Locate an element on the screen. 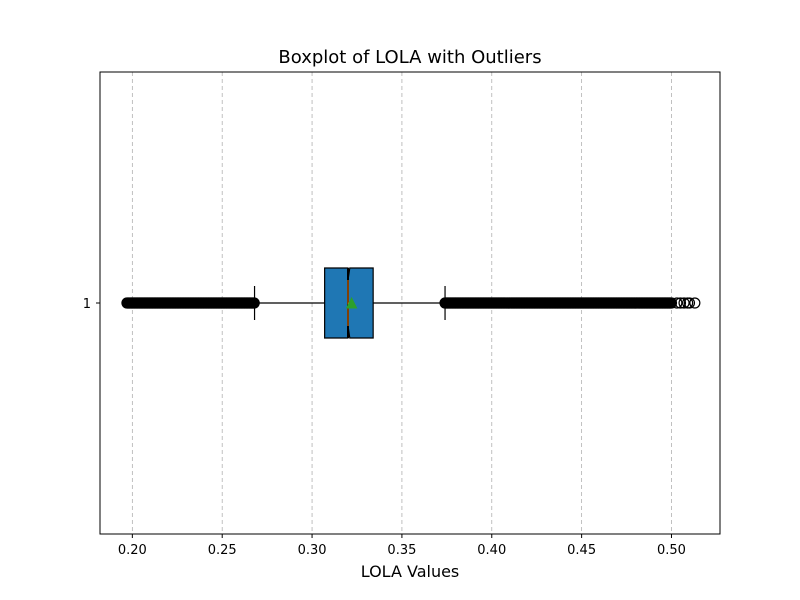  x-tick-label: 0.40 is located at coordinates (491, 550).